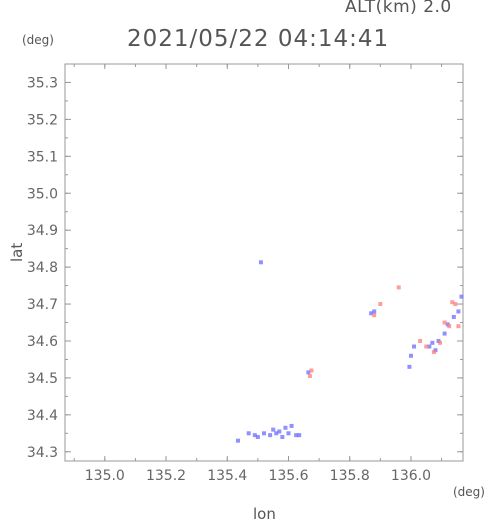 This screenshot has height=523, width=491. What do you see at coordinates (42, 453) in the screenshot?
I see `y-tick-label: 34.3` at bounding box center [42, 453].